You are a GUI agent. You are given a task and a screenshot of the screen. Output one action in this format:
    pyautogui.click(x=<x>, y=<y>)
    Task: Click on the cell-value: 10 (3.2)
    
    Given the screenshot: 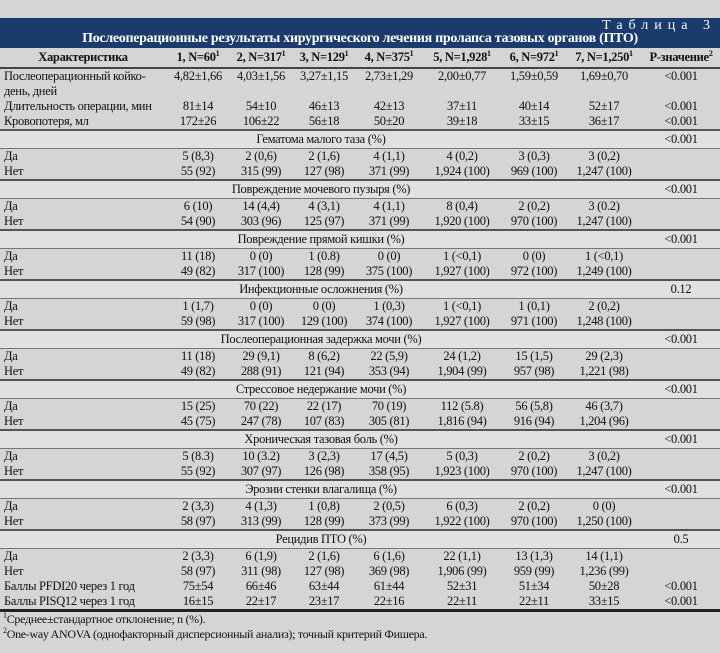 What is the action you would take?
    pyautogui.click(x=261, y=456)
    